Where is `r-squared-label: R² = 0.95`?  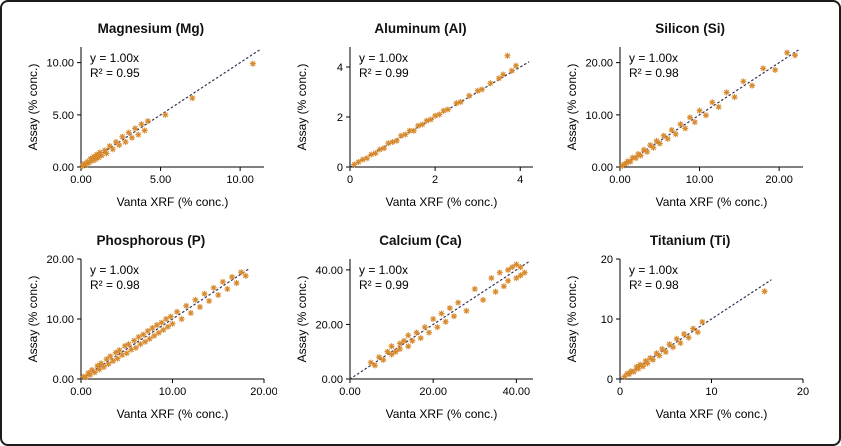 r-squared-label: R² = 0.95 is located at coordinates (115, 73).